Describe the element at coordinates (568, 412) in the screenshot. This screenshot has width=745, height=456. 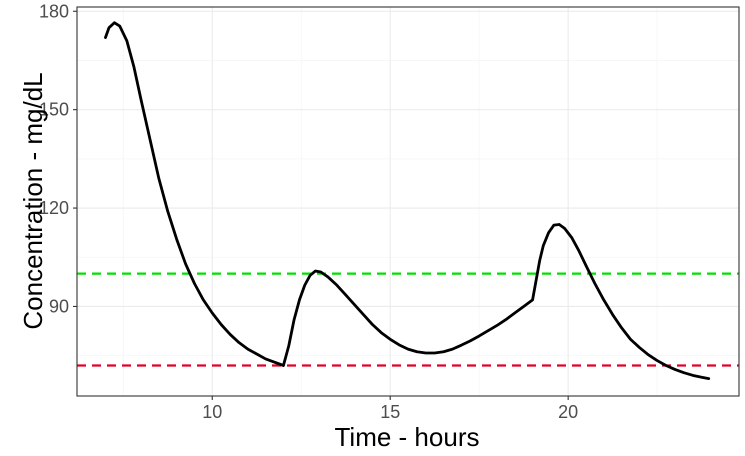
I see `x-tick-label: 20` at that location.